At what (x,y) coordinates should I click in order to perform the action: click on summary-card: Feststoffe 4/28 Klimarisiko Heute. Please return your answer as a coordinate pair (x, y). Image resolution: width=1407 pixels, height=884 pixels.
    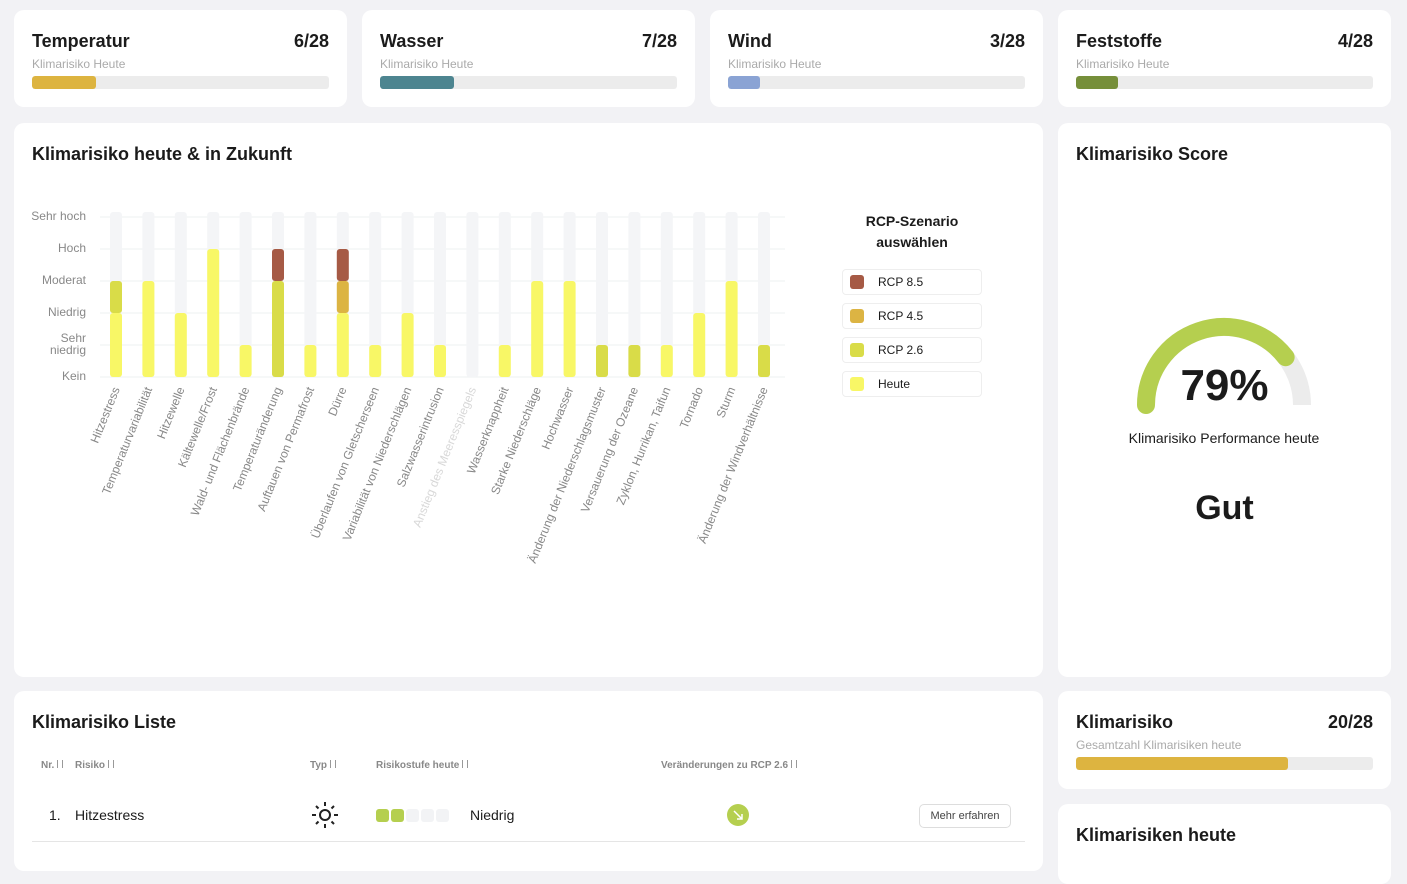
    Looking at the image, I should click on (1224, 58).